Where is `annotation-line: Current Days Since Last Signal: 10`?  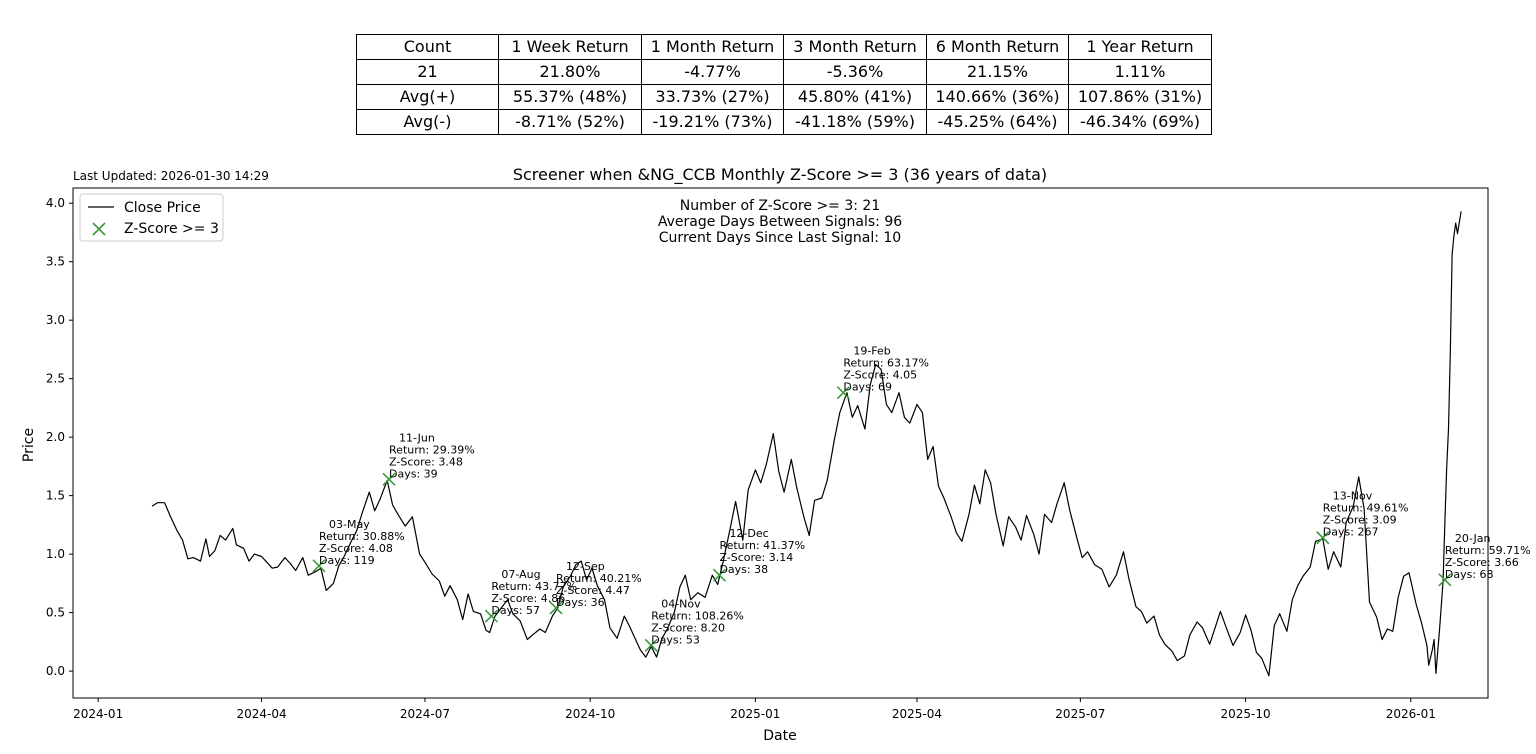 annotation-line: Current Days Since Last Signal: 10 is located at coordinates (780, 238).